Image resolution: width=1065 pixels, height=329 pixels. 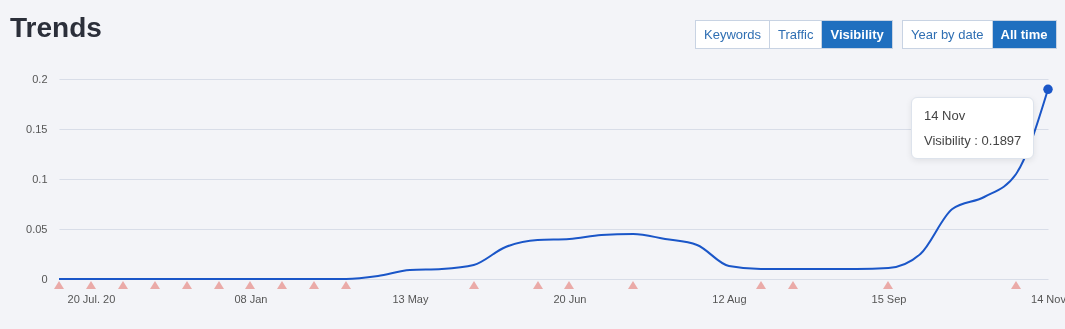 What do you see at coordinates (44, 278) in the screenshot?
I see `y-tick-label: 0` at bounding box center [44, 278].